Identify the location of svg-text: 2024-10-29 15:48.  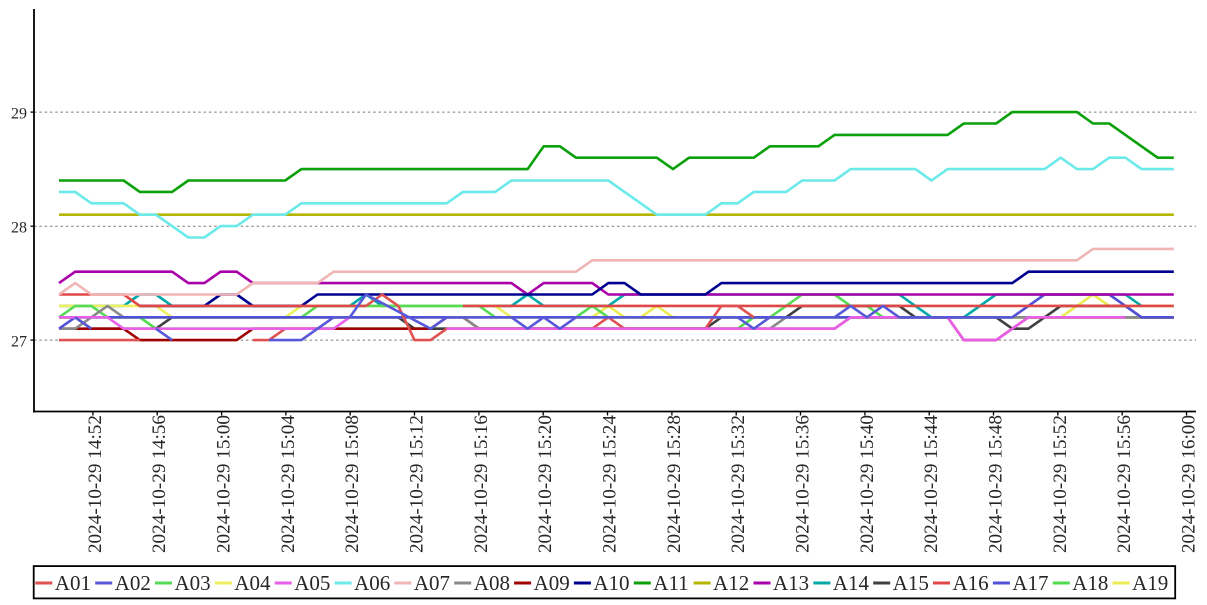
(996, 484).